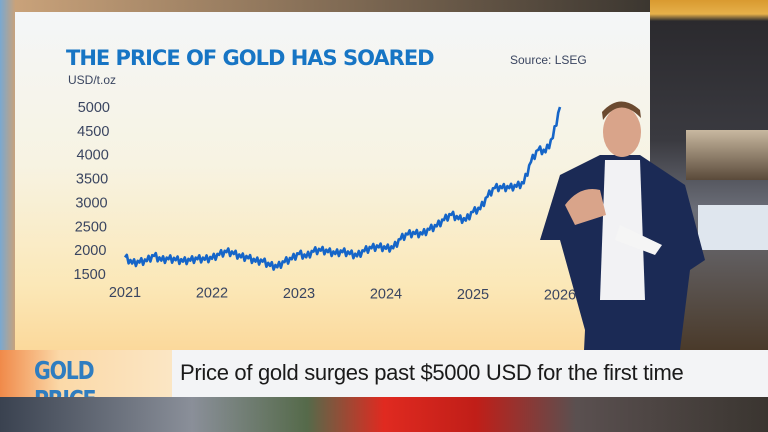 This screenshot has height=432, width=768. I want to click on y-tick-label: 5000, so click(94, 108).